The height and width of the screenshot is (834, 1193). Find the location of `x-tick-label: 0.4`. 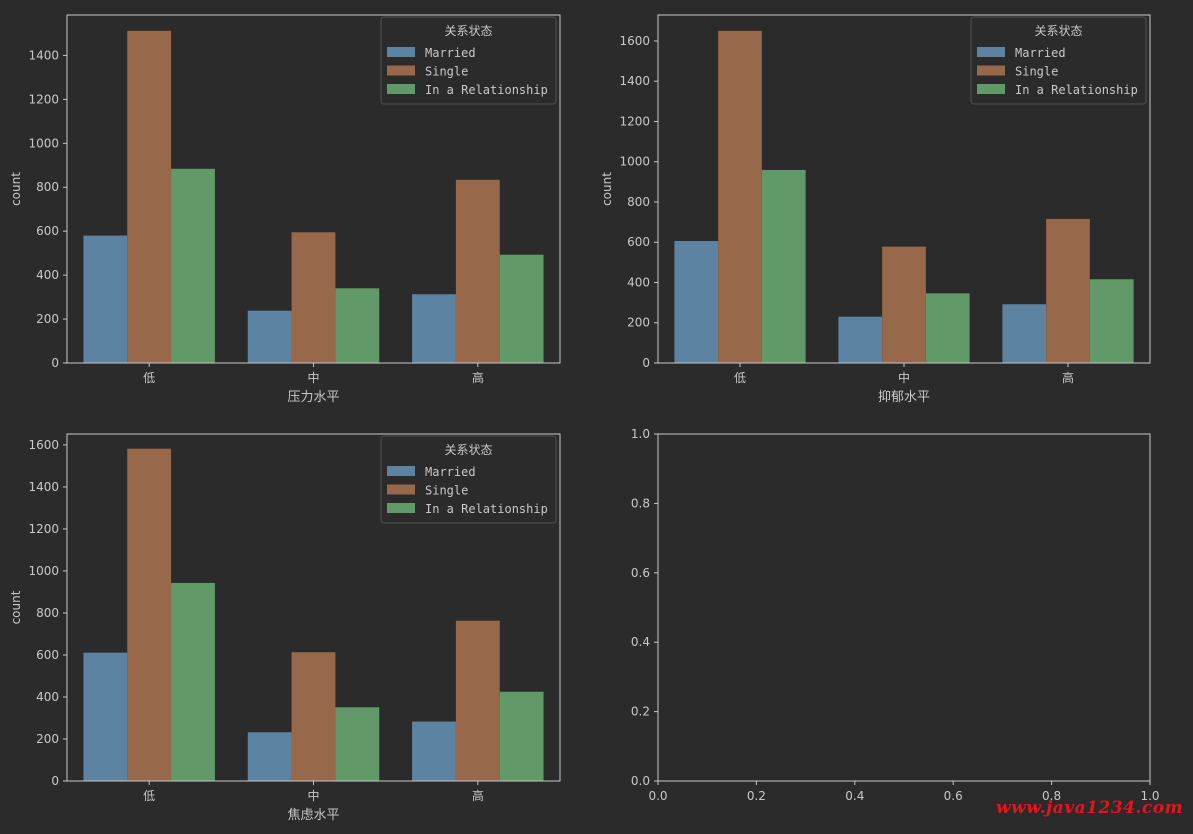

x-tick-label: 0.4 is located at coordinates (854, 796).